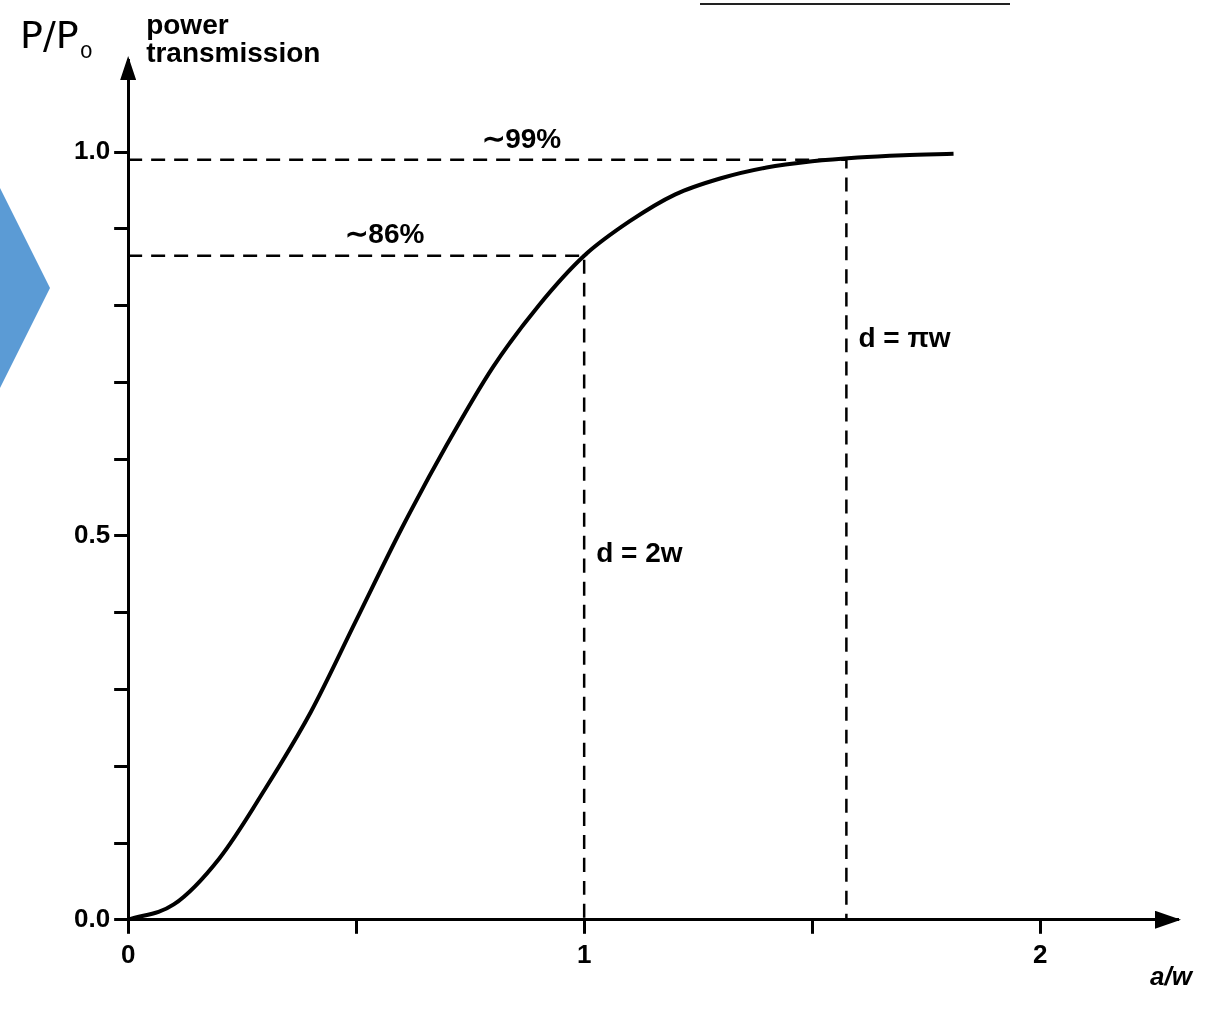 The height and width of the screenshot is (1012, 1207). What do you see at coordinates (639, 553) in the screenshot?
I see `annotation: d = 2w` at bounding box center [639, 553].